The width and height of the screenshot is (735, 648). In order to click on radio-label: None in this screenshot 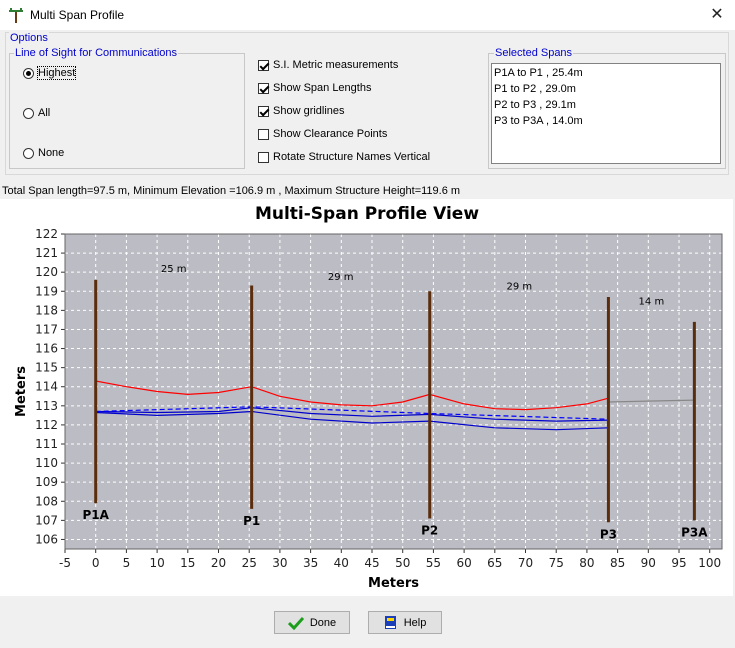, I will do `click(51, 153)`.